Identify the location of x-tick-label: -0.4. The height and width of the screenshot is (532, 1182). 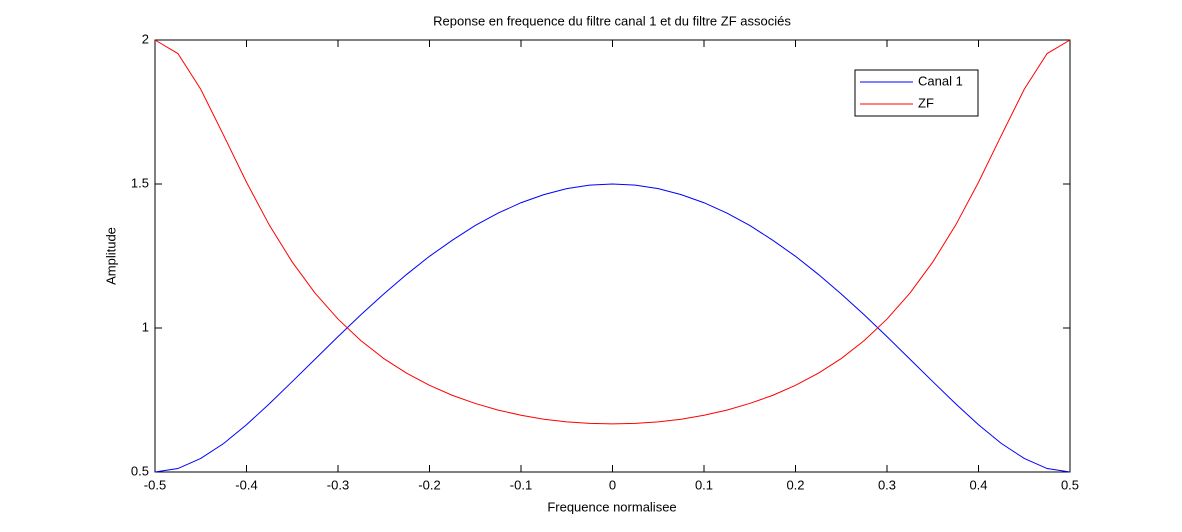
(246, 484).